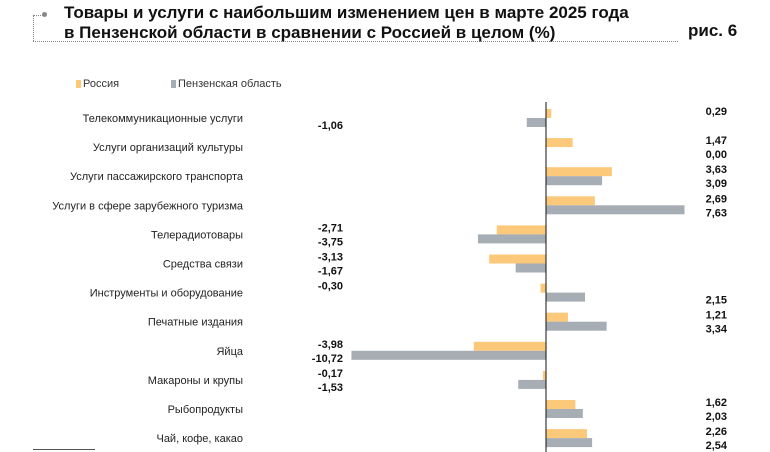 This screenshot has width=770, height=452. Describe the element at coordinates (195, 381) in the screenshot. I see `category-label: Макароны и крупы` at that location.